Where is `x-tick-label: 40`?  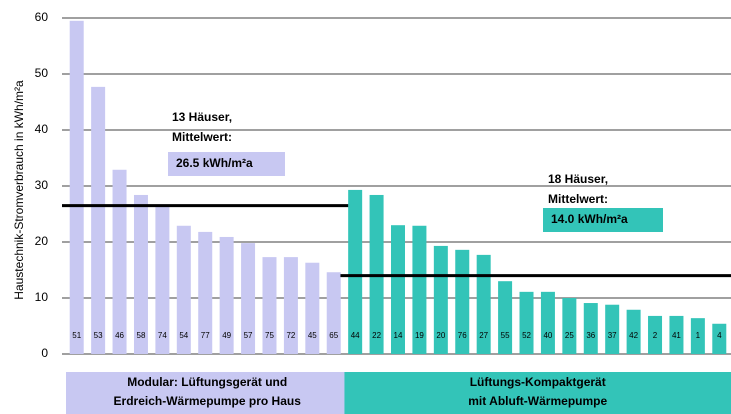 x-tick-label: 40 is located at coordinates (547, 335).